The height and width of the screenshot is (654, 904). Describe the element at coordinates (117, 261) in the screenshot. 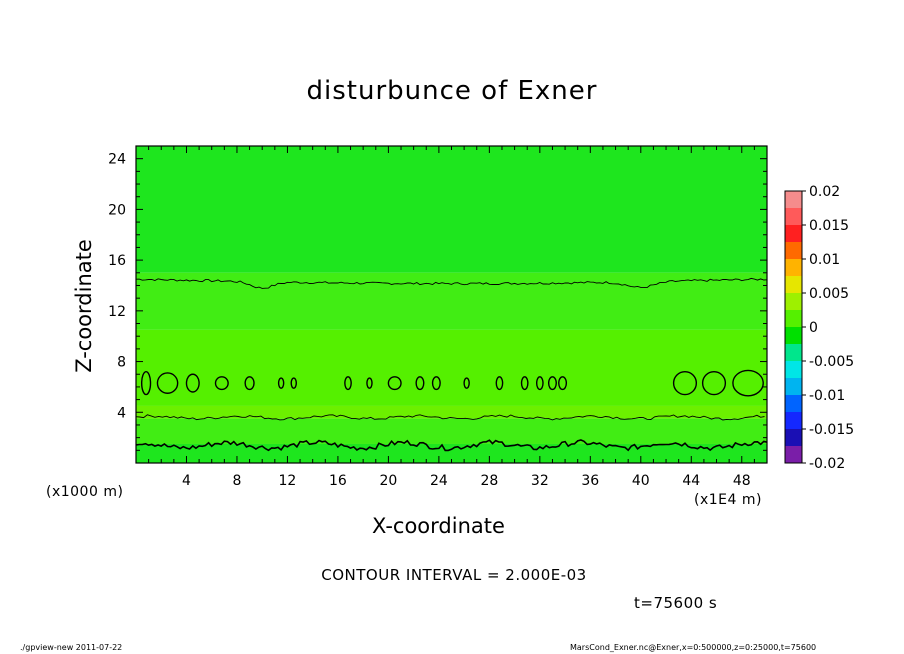

I see `y-tick-label: 16` at that location.